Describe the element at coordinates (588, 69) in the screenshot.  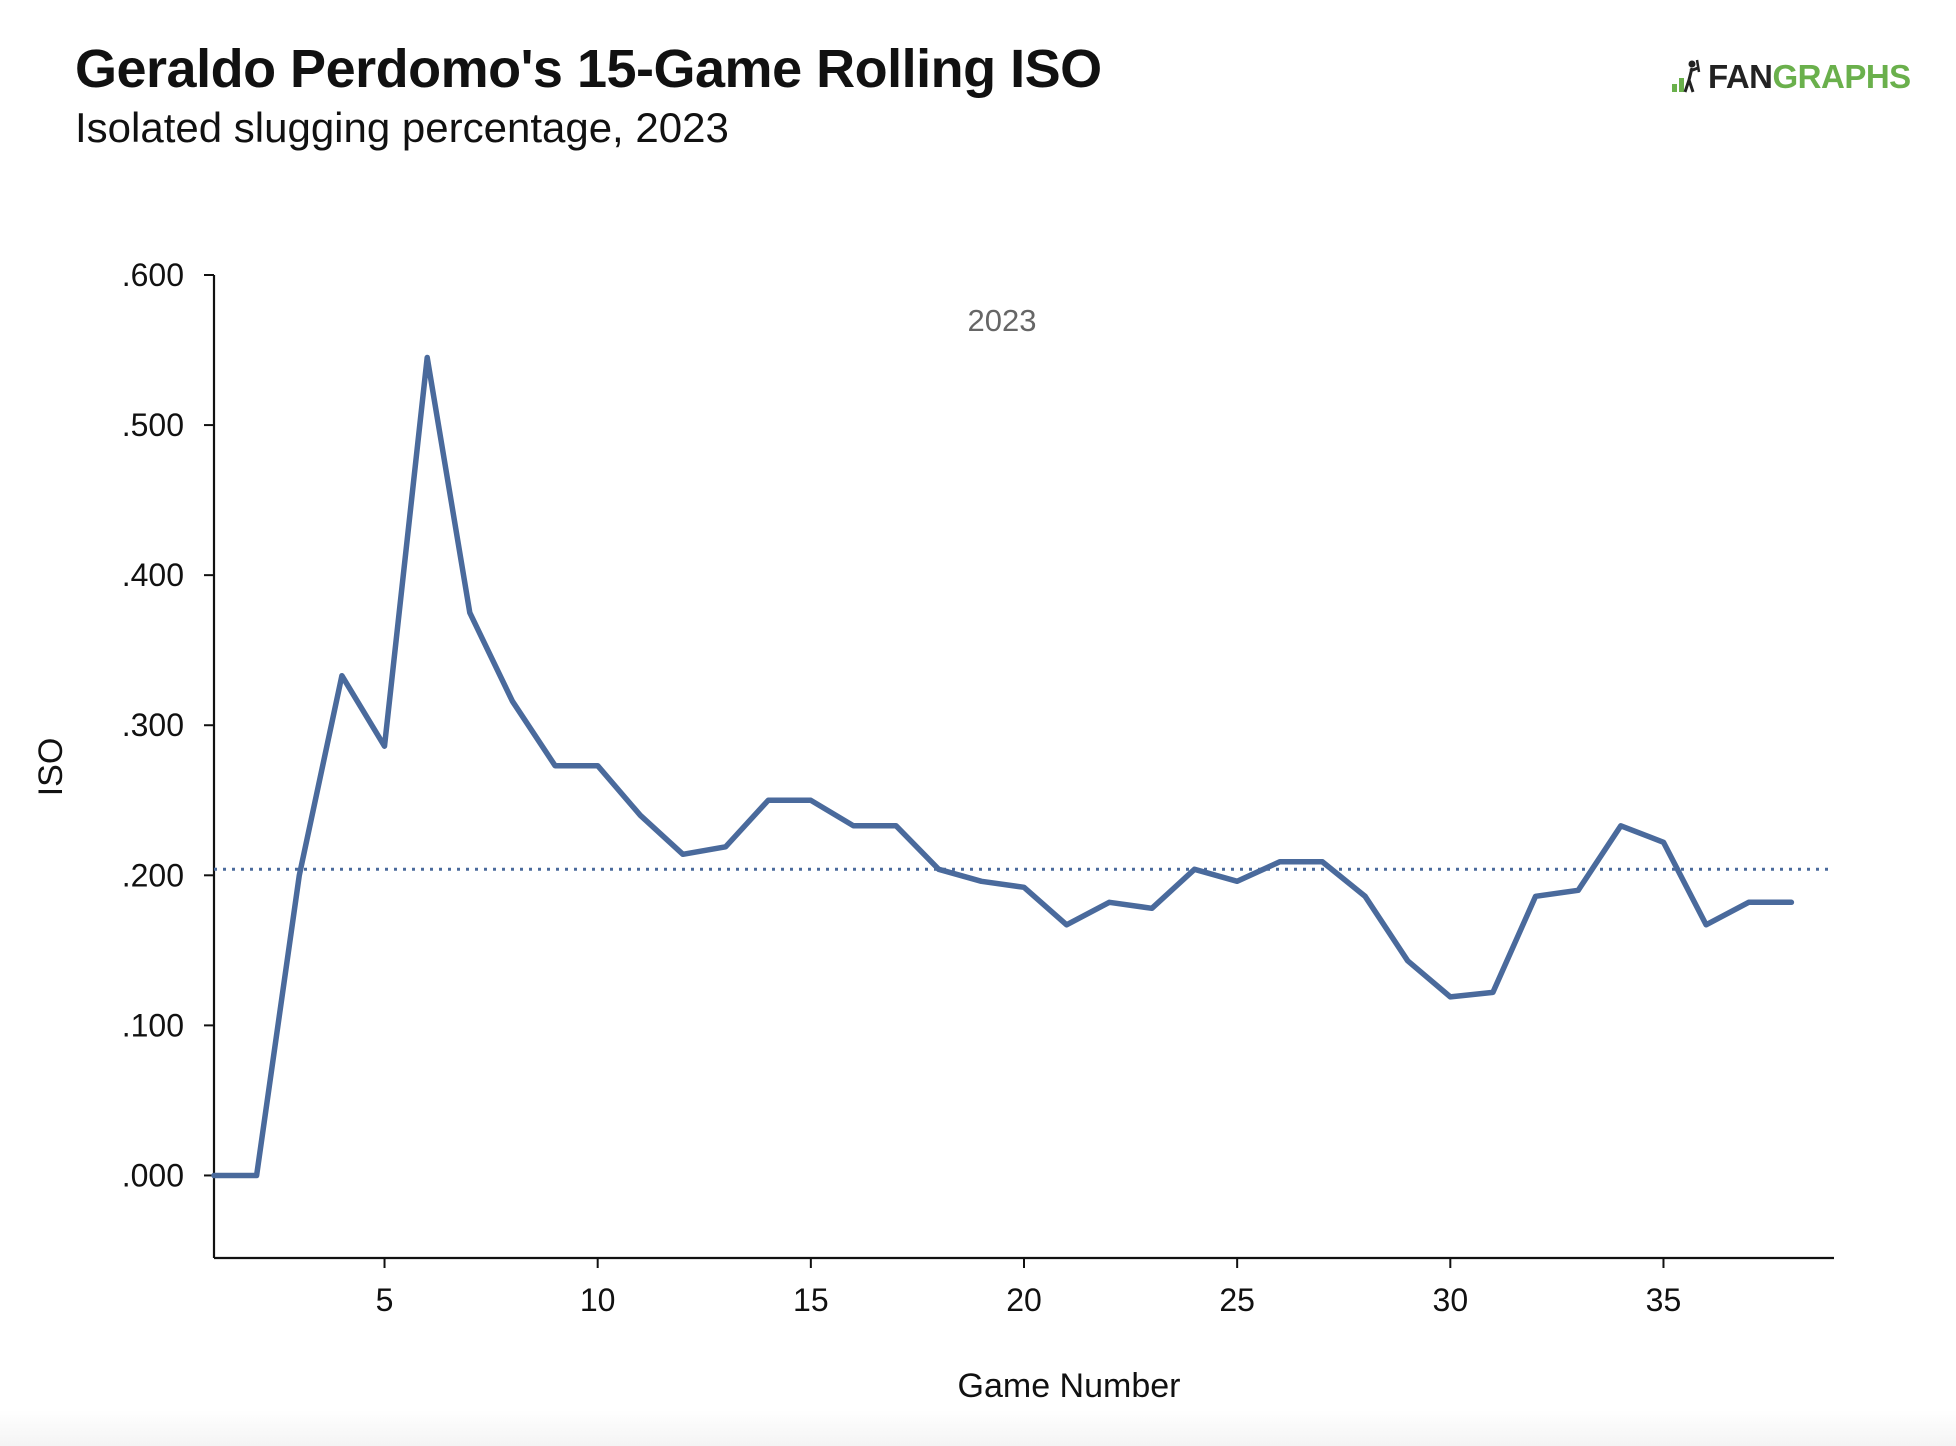
I see `chart-title: Geraldo Perdomo's 15-Game Rolling ISO` at that location.